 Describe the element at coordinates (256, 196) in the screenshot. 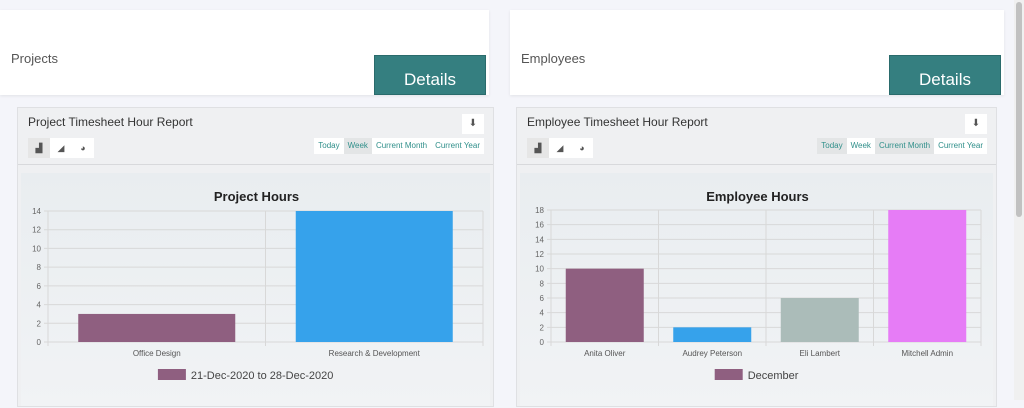

I see `chart-title: Project Hours` at that location.